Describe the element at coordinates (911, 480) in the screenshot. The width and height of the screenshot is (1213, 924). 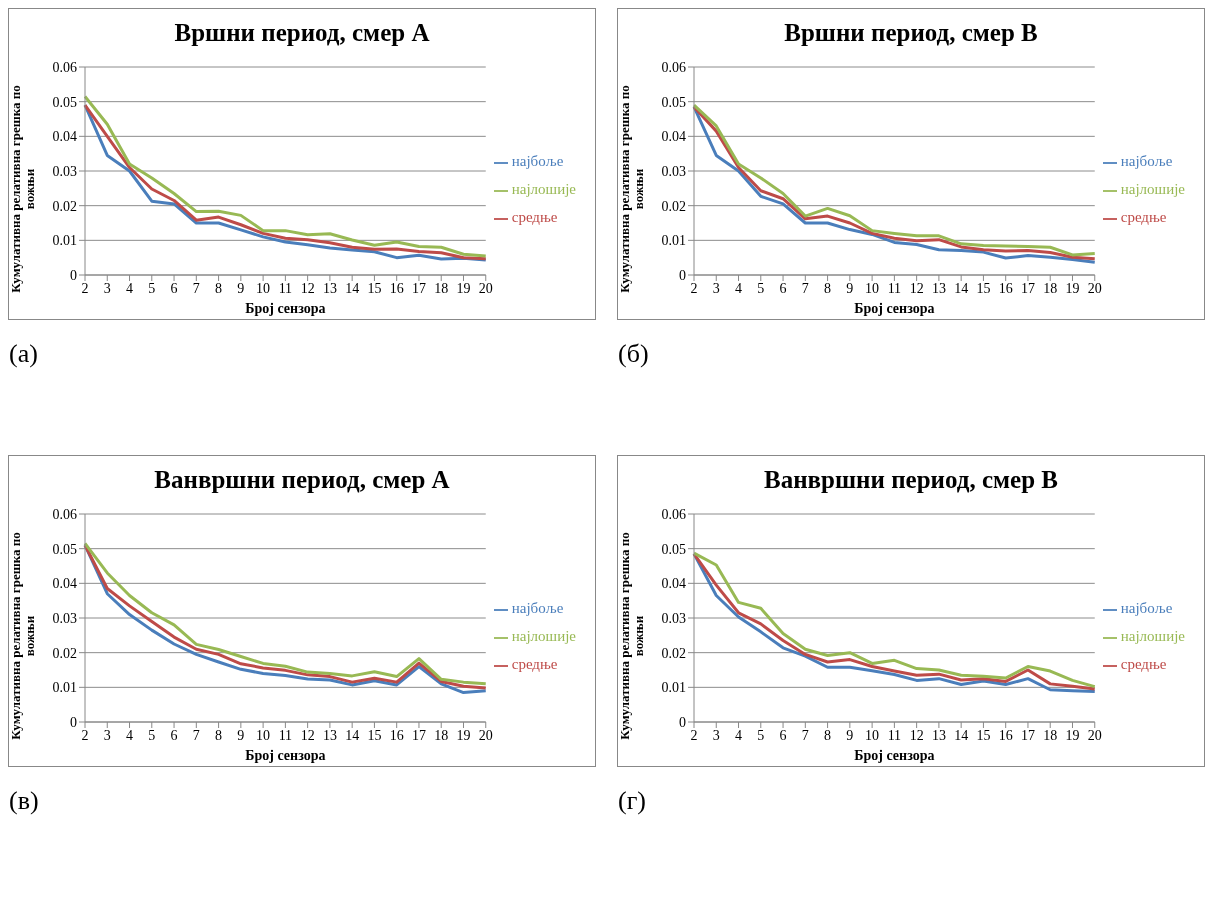
I see `chart-title: Ванвршни период, смер В` at that location.